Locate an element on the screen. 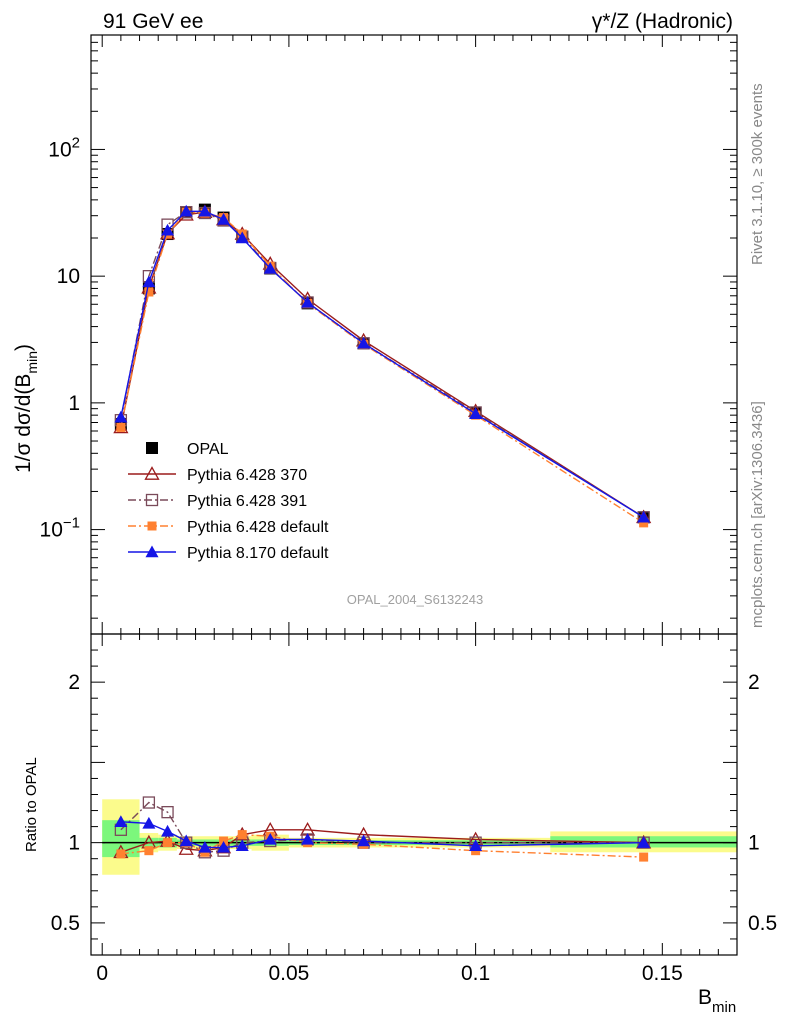 Image resolution: width=786 pixels, height=1024 pixels. series-line-py8 is located at coordinates (382, 835).